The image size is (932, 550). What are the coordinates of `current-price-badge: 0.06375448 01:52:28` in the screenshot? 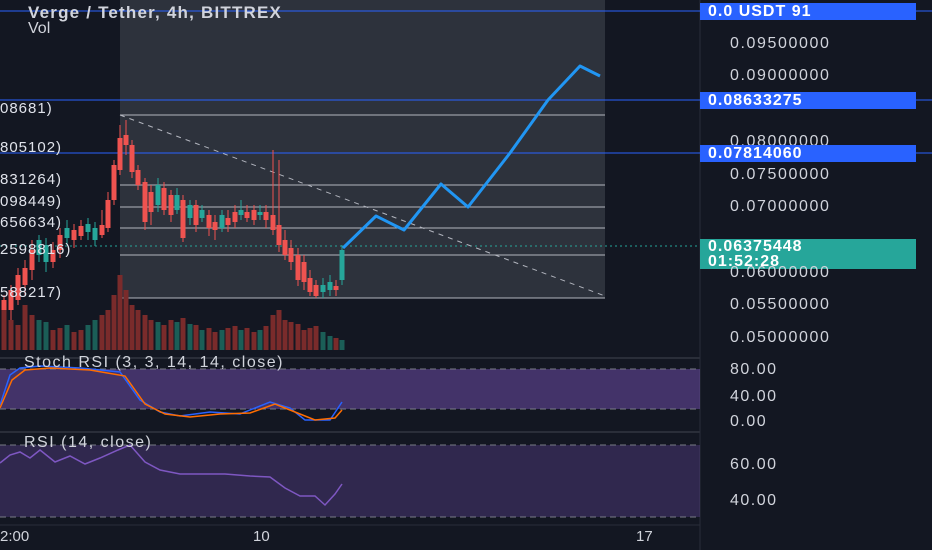 It's located at (808, 254).